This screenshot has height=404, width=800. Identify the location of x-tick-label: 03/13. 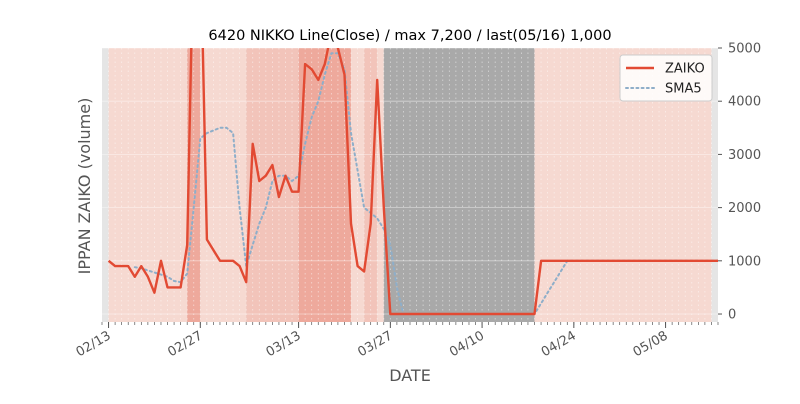
(284, 344).